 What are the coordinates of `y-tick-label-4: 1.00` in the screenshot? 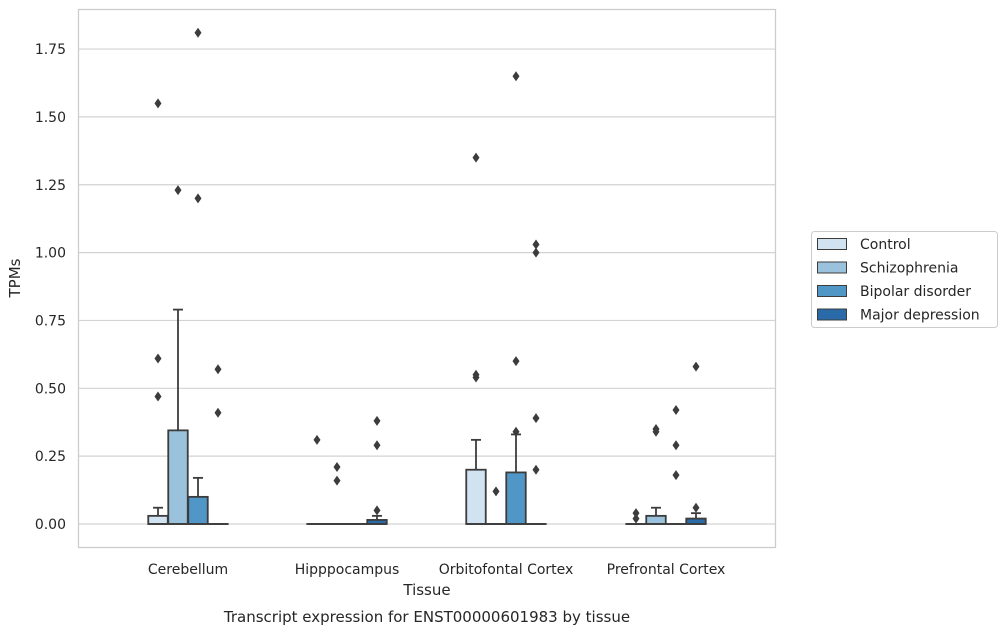 It's located at (50, 254).